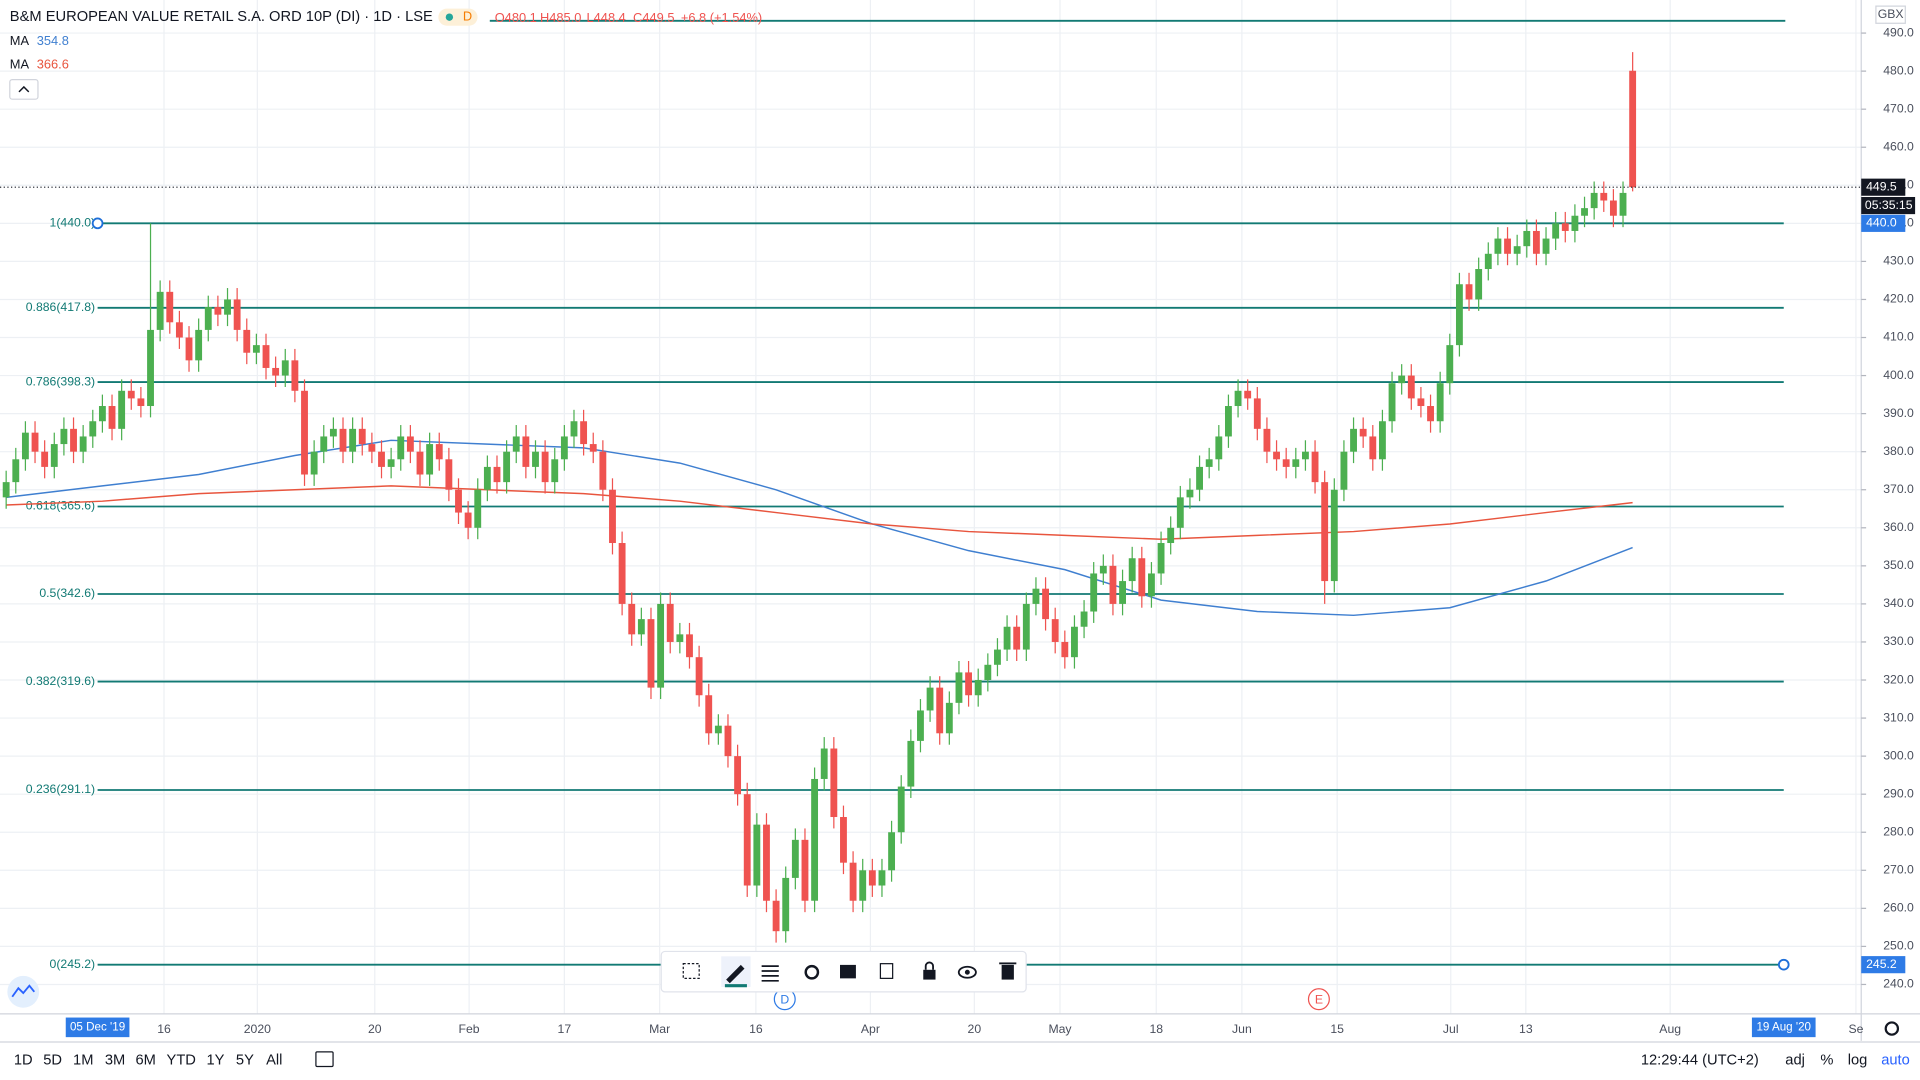 Image resolution: width=1920 pixels, height=1080 pixels. Describe the element at coordinates (848, 971) in the screenshot. I see `tool-template` at that location.